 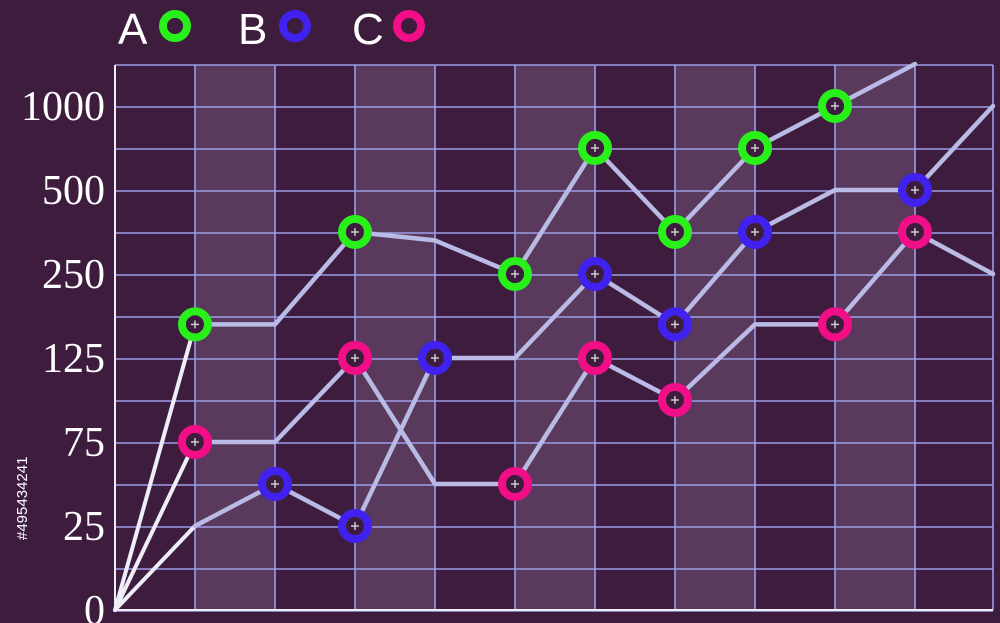 What do you see at coordinates (388, 29) in the screenshot?
I see `legend-item-C: C` at bounding box center [388, 29].